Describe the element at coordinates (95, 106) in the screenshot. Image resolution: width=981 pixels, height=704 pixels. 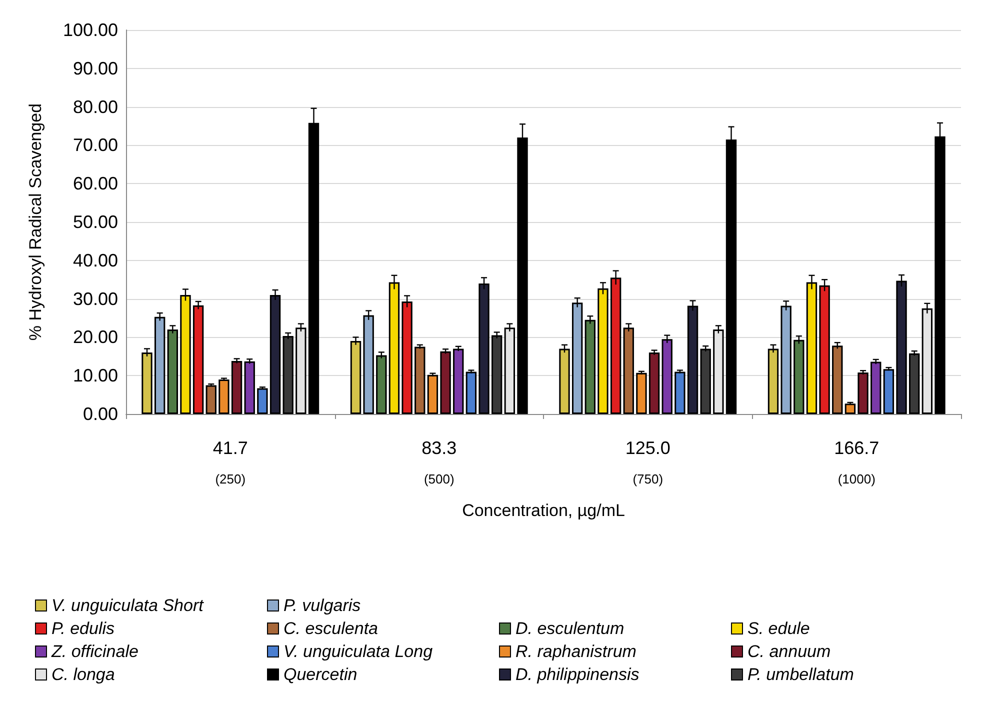
I see `y-tick-label: 80.00` at that location.